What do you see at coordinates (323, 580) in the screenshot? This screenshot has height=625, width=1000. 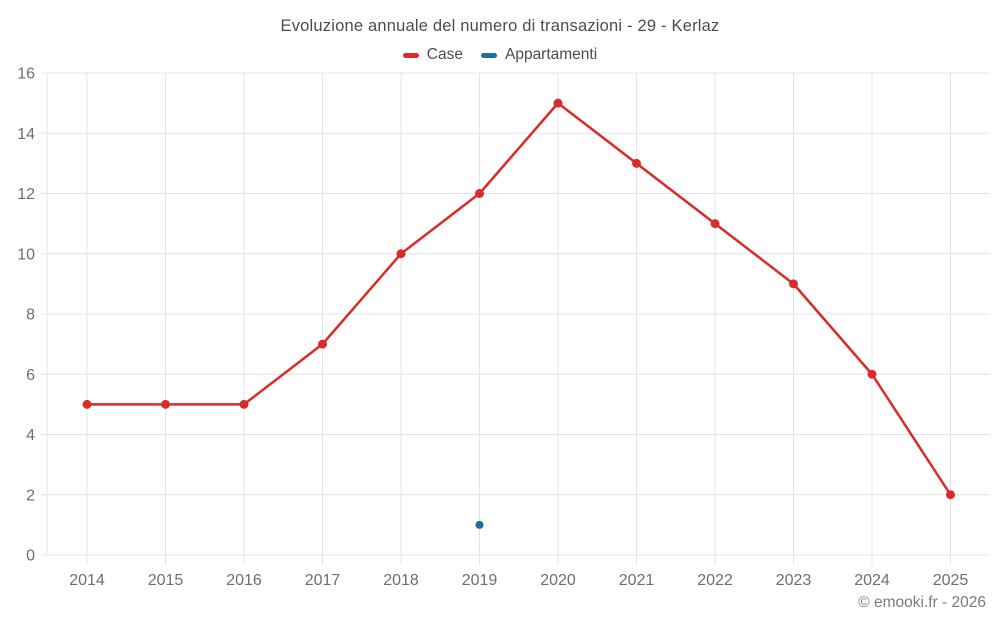 I see `x-axis-tick-label: 2017` at bounding box center [323, 580].